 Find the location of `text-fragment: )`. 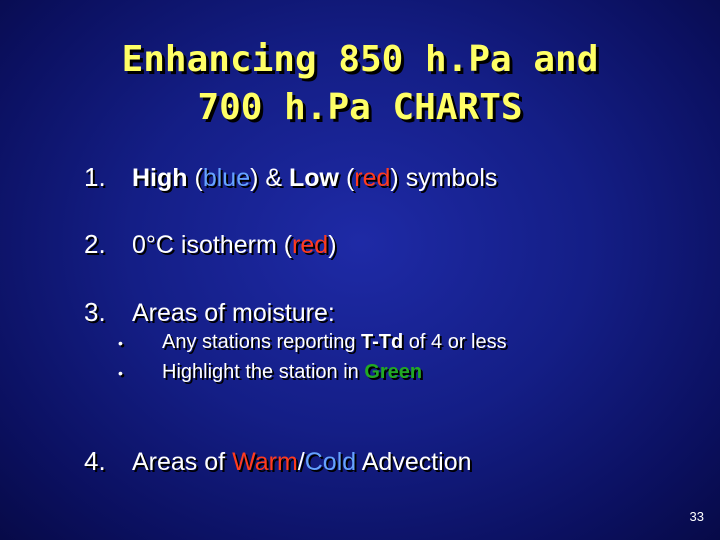

text-fragment: ) is located at coordinates (332, 245).